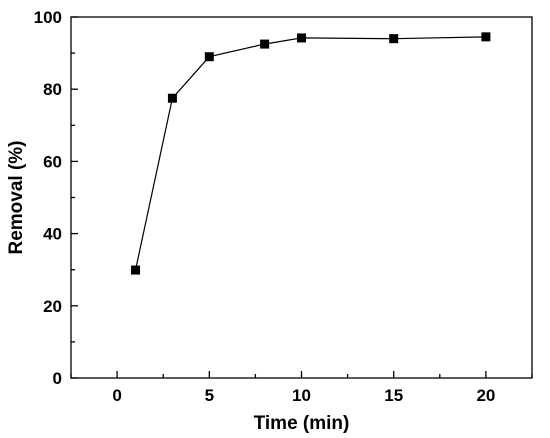 This screenshot has width=550, height=438. What do you see at coordinates (301, 395) in the screenshot?
I see `x-tick-label: 10` at bounding box center [301, 395].